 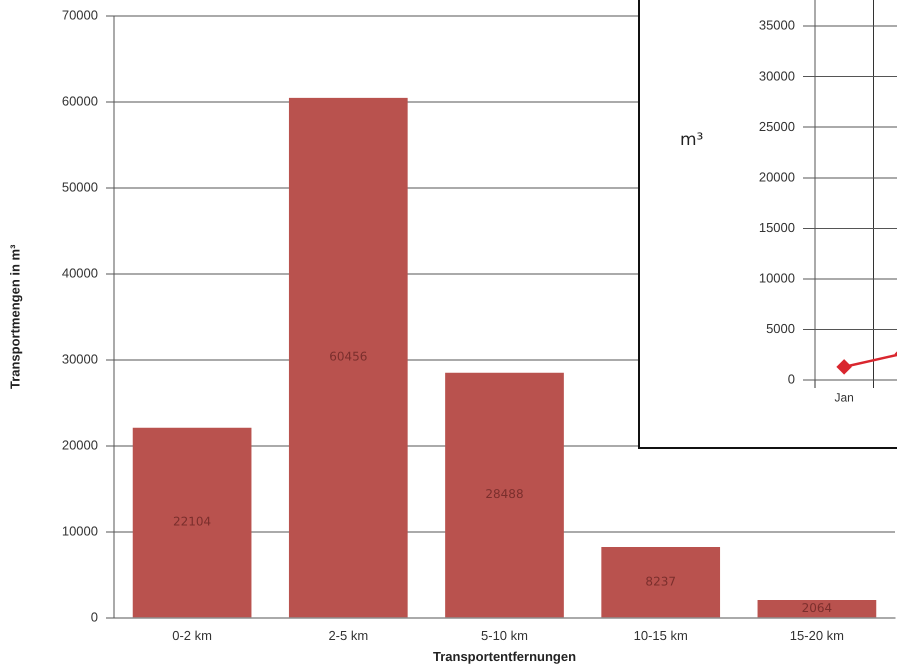 I want to click on x-tick-label: 0-2 km, so click(x=192, y=636).